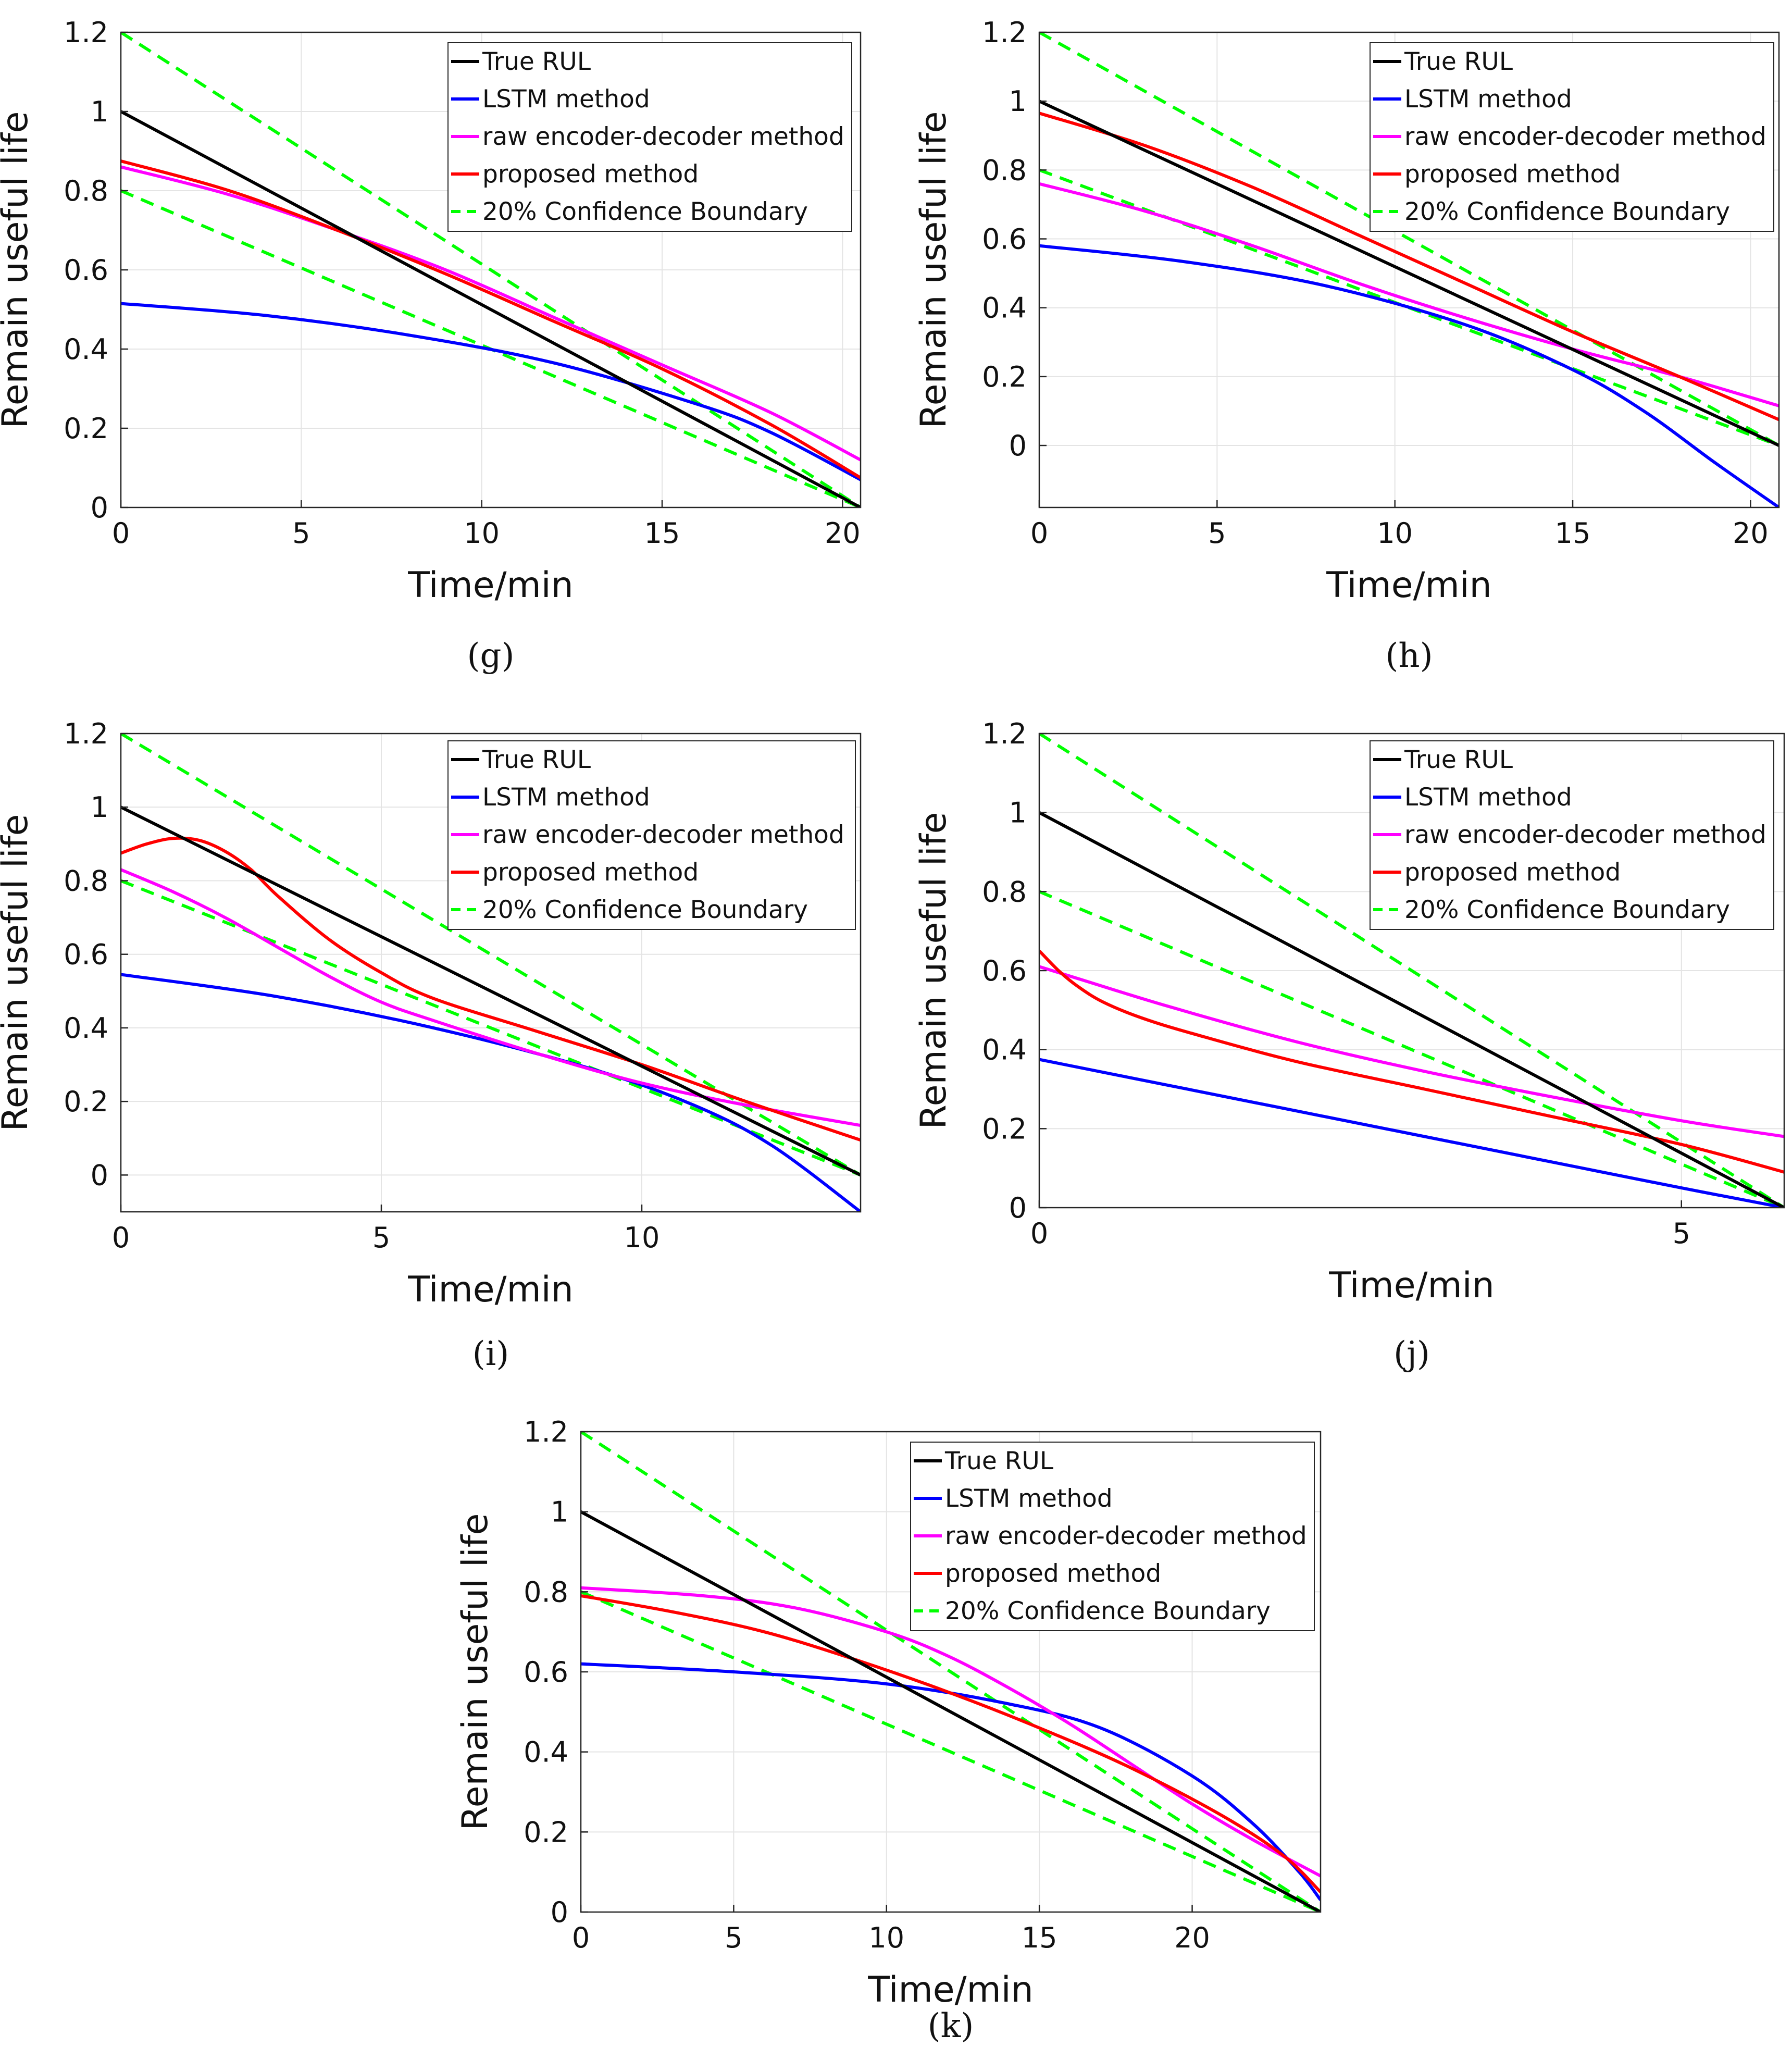  What do you see at coordinates (491, 656) in the screenshot?
I see `figure-caption: (g)` at bounding box center [491, 656].